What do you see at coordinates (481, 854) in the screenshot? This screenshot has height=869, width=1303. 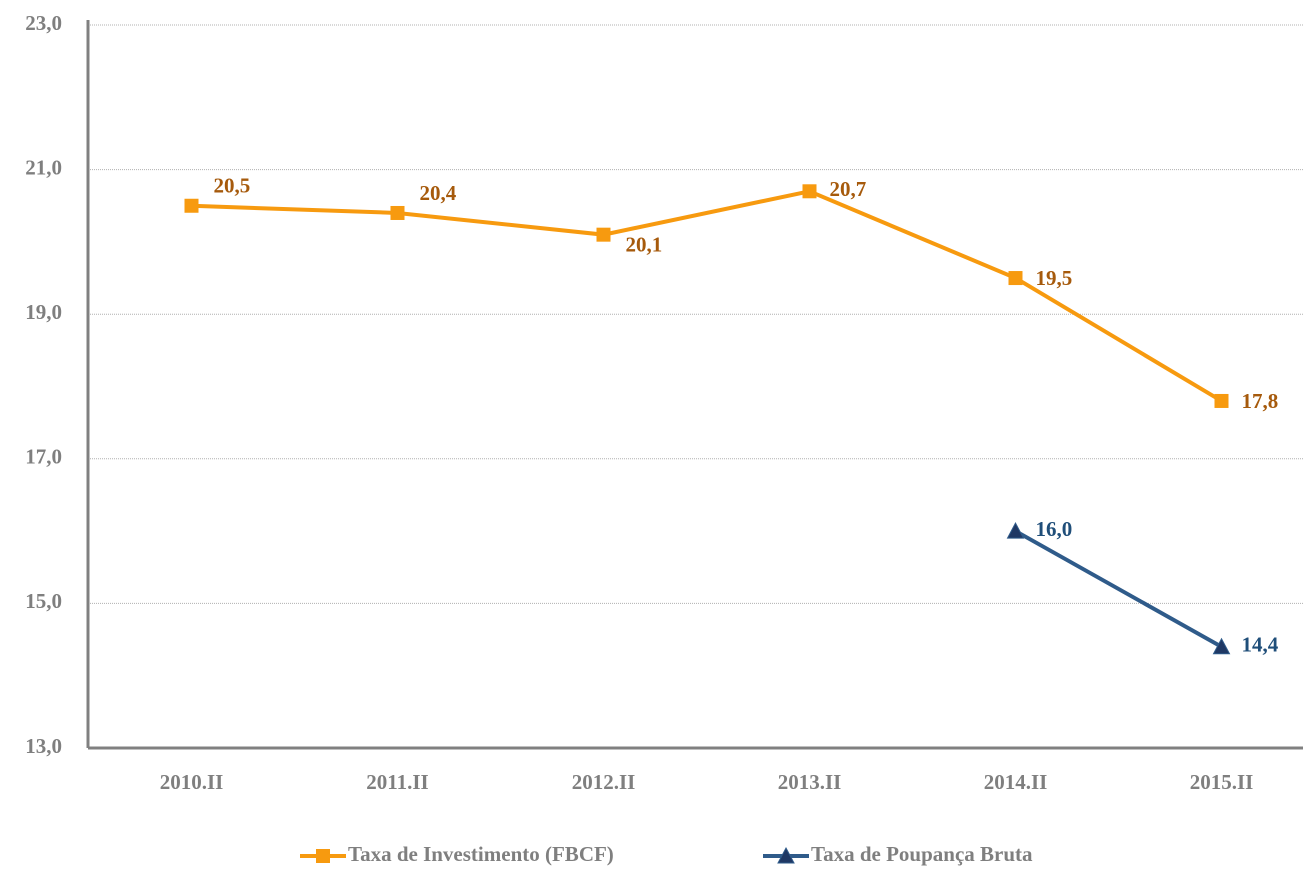 I see `legend-label: Taxa de Investimento (FBCF)` at bounding box center [481, 854].